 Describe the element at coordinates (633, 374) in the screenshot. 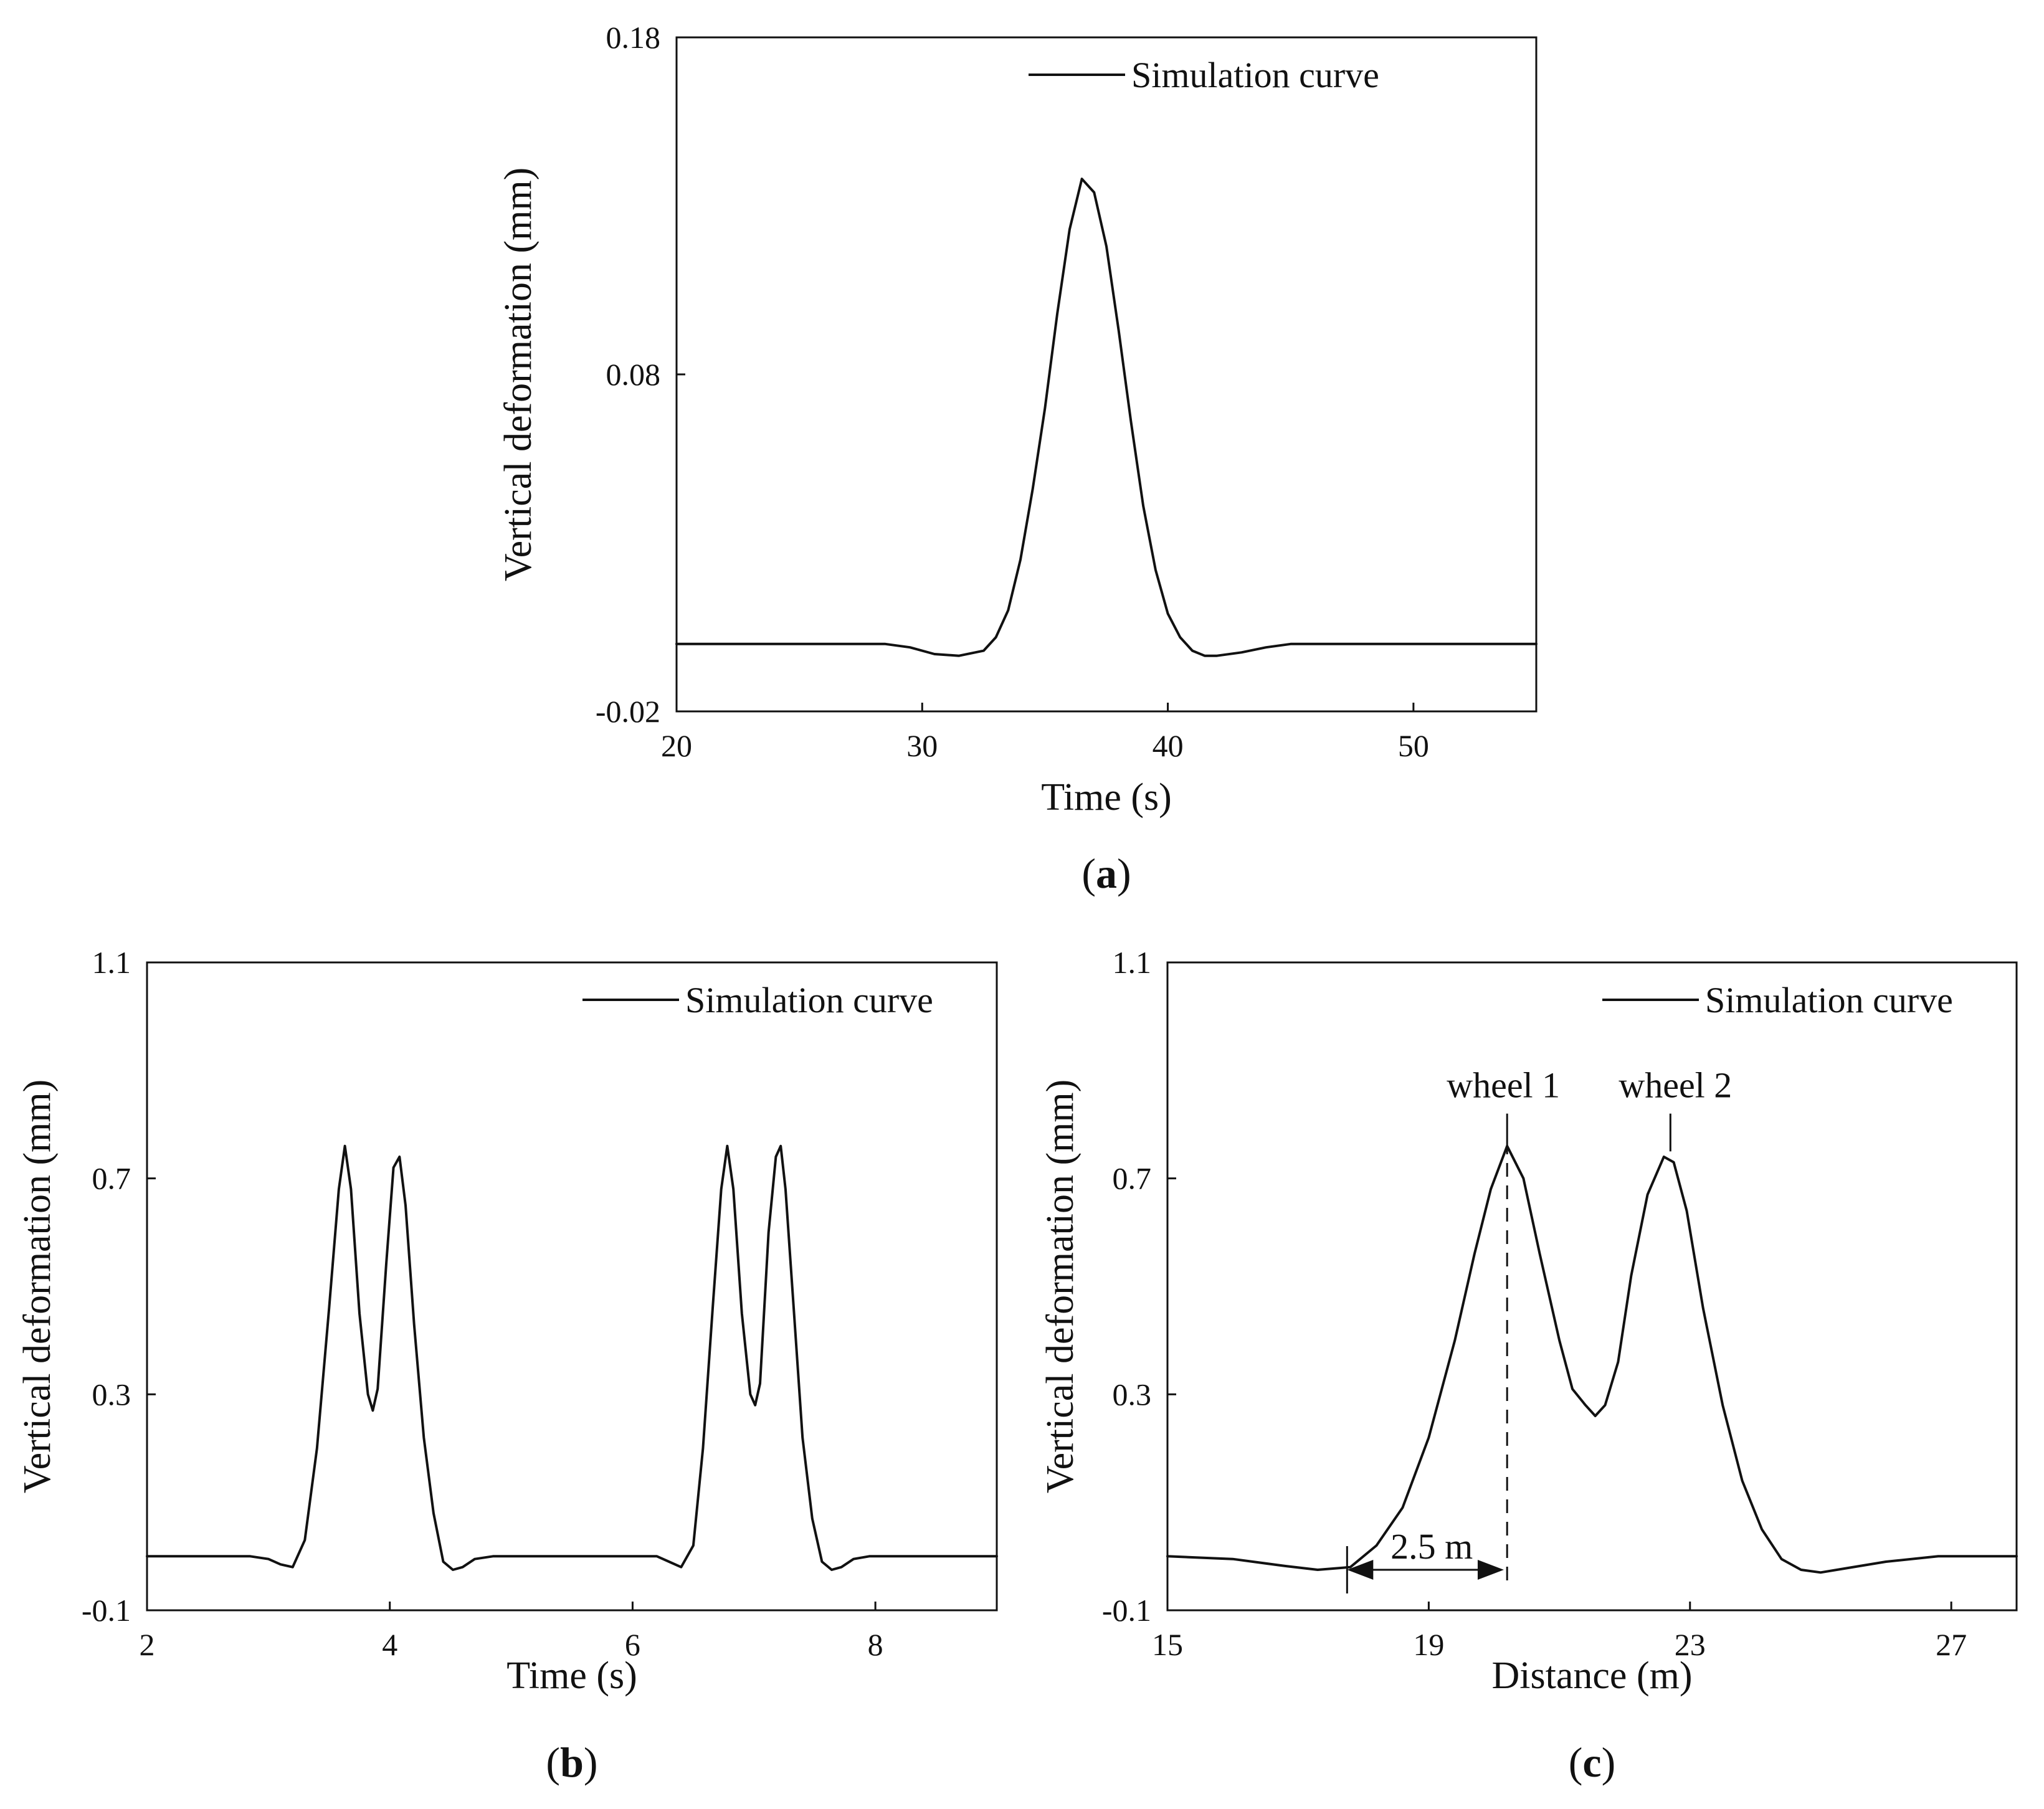

I see `y-tick-label: 0.08` at that location.